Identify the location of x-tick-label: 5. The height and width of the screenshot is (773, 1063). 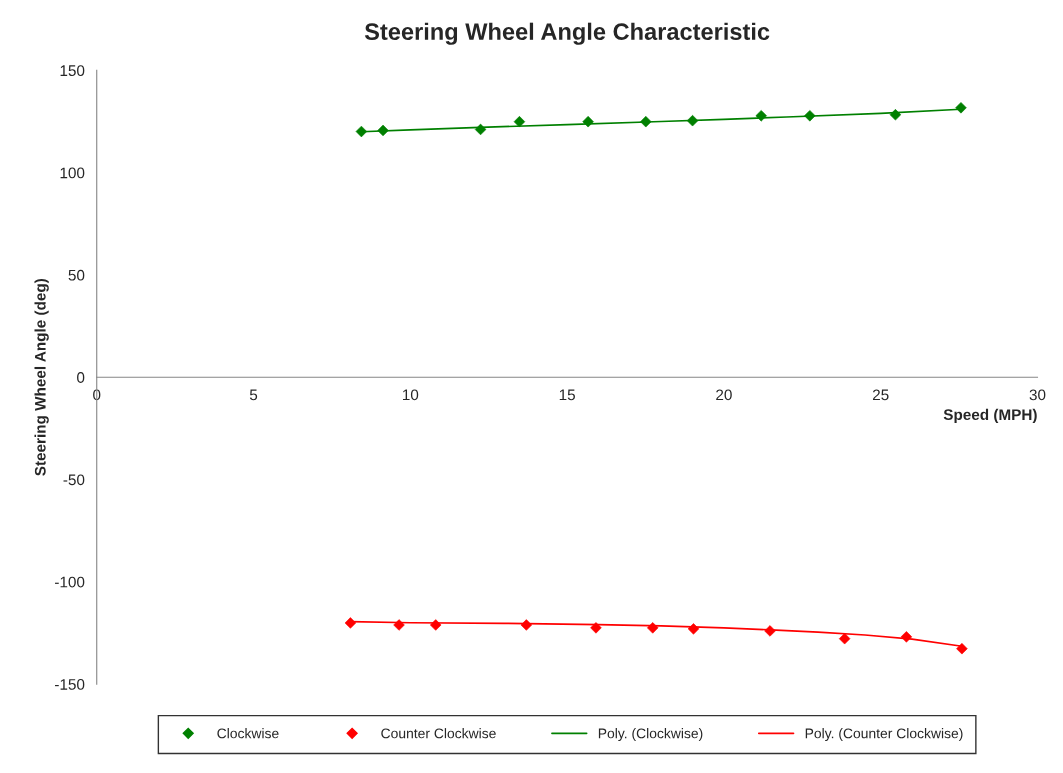
(253, 395).